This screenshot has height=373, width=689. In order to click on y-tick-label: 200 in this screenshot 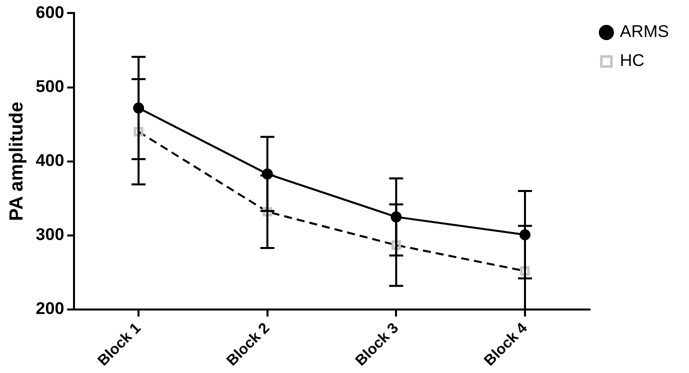, I will do `click(50, 308)`.